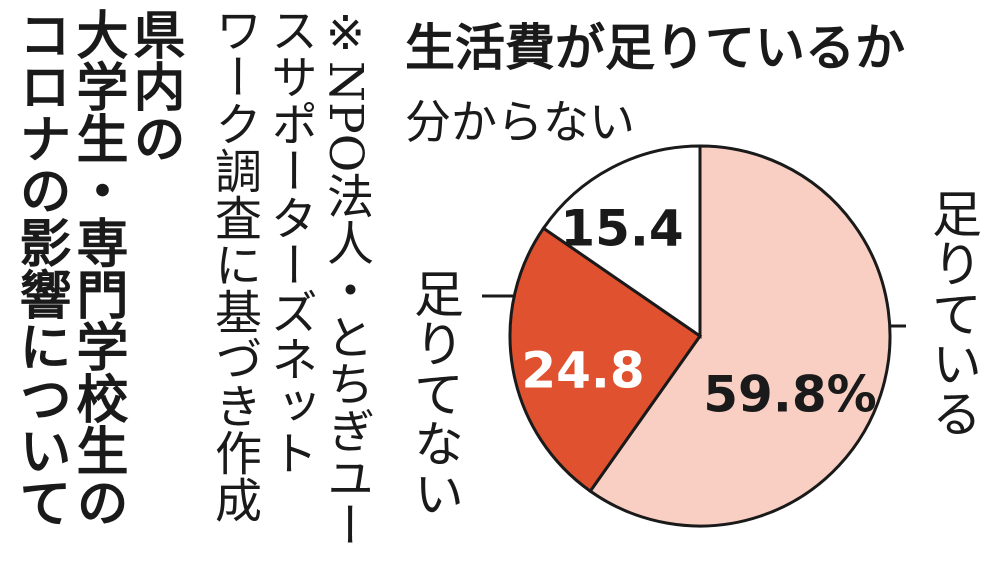  I want to click on heading: 県内の, so click(154, 86).